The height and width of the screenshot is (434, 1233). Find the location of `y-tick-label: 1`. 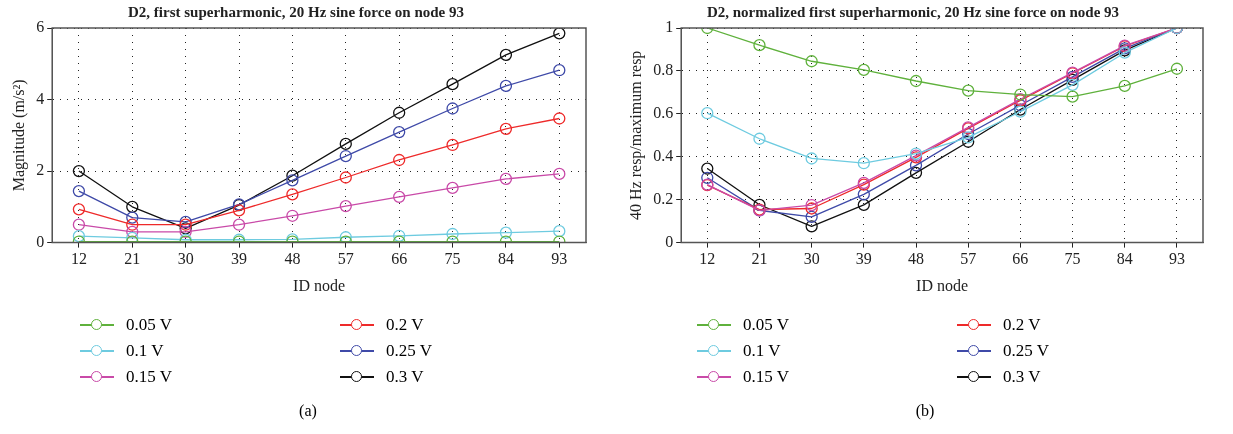

y-tick-label: 1 is located at coordinates (669, 27).